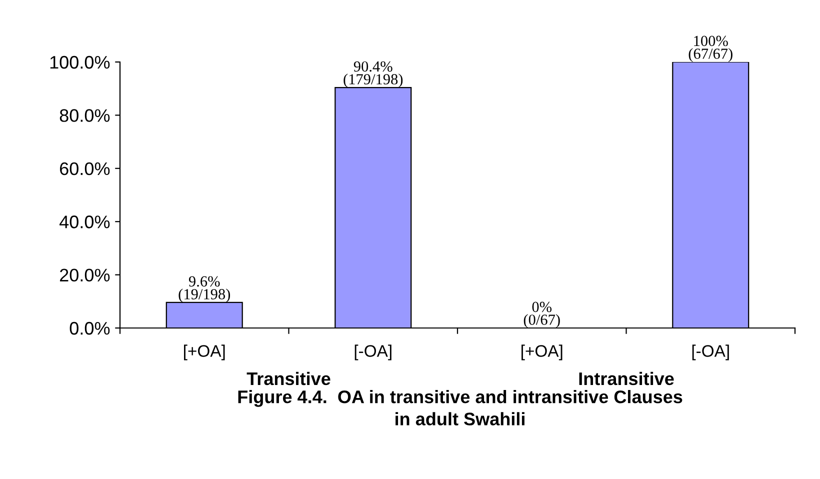  I want to click on data-label: 100% (67/67), so click(710, 49).